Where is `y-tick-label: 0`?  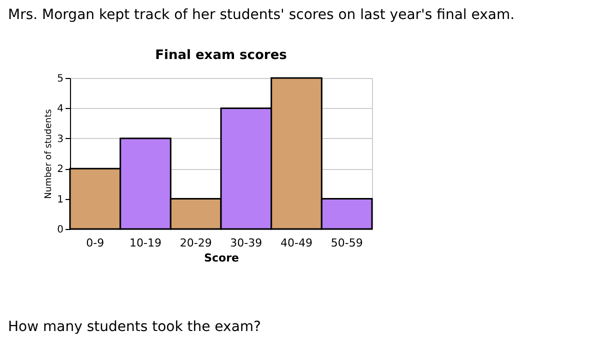 y-tick-label: 0 is located at coordinates (60, 230).